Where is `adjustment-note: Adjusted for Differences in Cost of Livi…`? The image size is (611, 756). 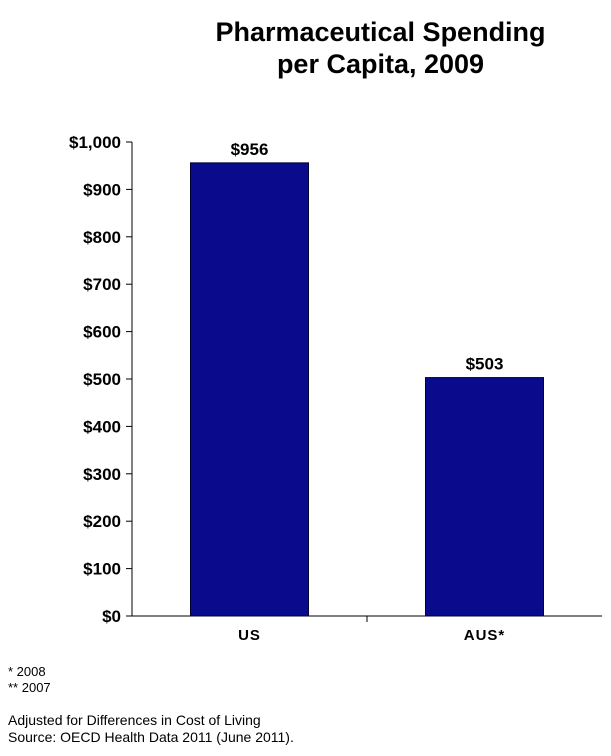
adjustment-note: Adjusted for Differences in Cost of Livi… is located at coordinates (134, 720).